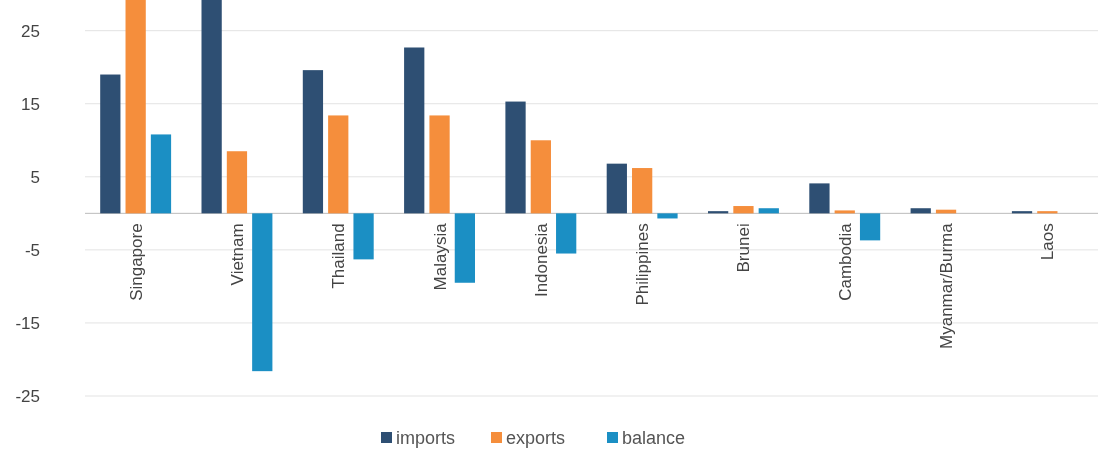  Describe the element at coordinates (845, 261) in the screenshot. I see `x-tick-label: Cambodia` at that location.